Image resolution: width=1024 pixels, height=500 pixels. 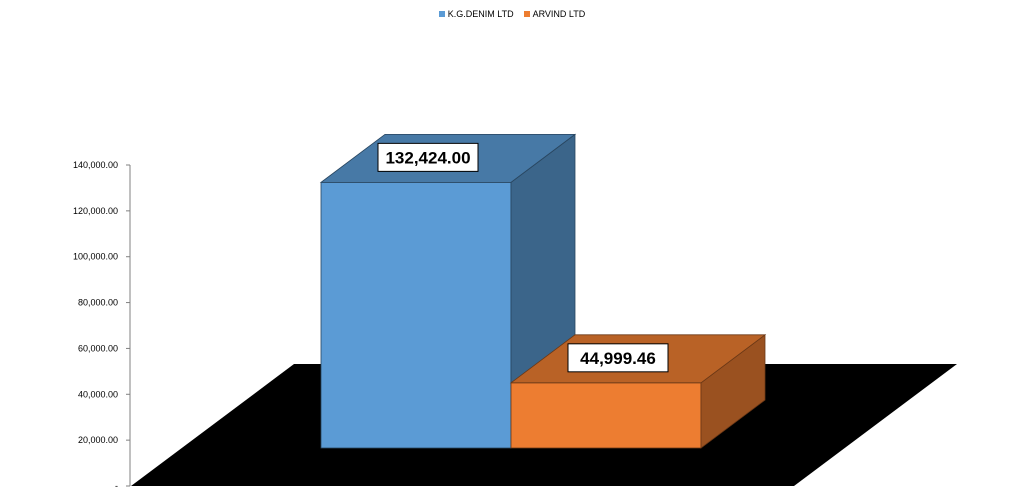 I want to click on data-label: 132,424.00, so click(x=427, y=157).